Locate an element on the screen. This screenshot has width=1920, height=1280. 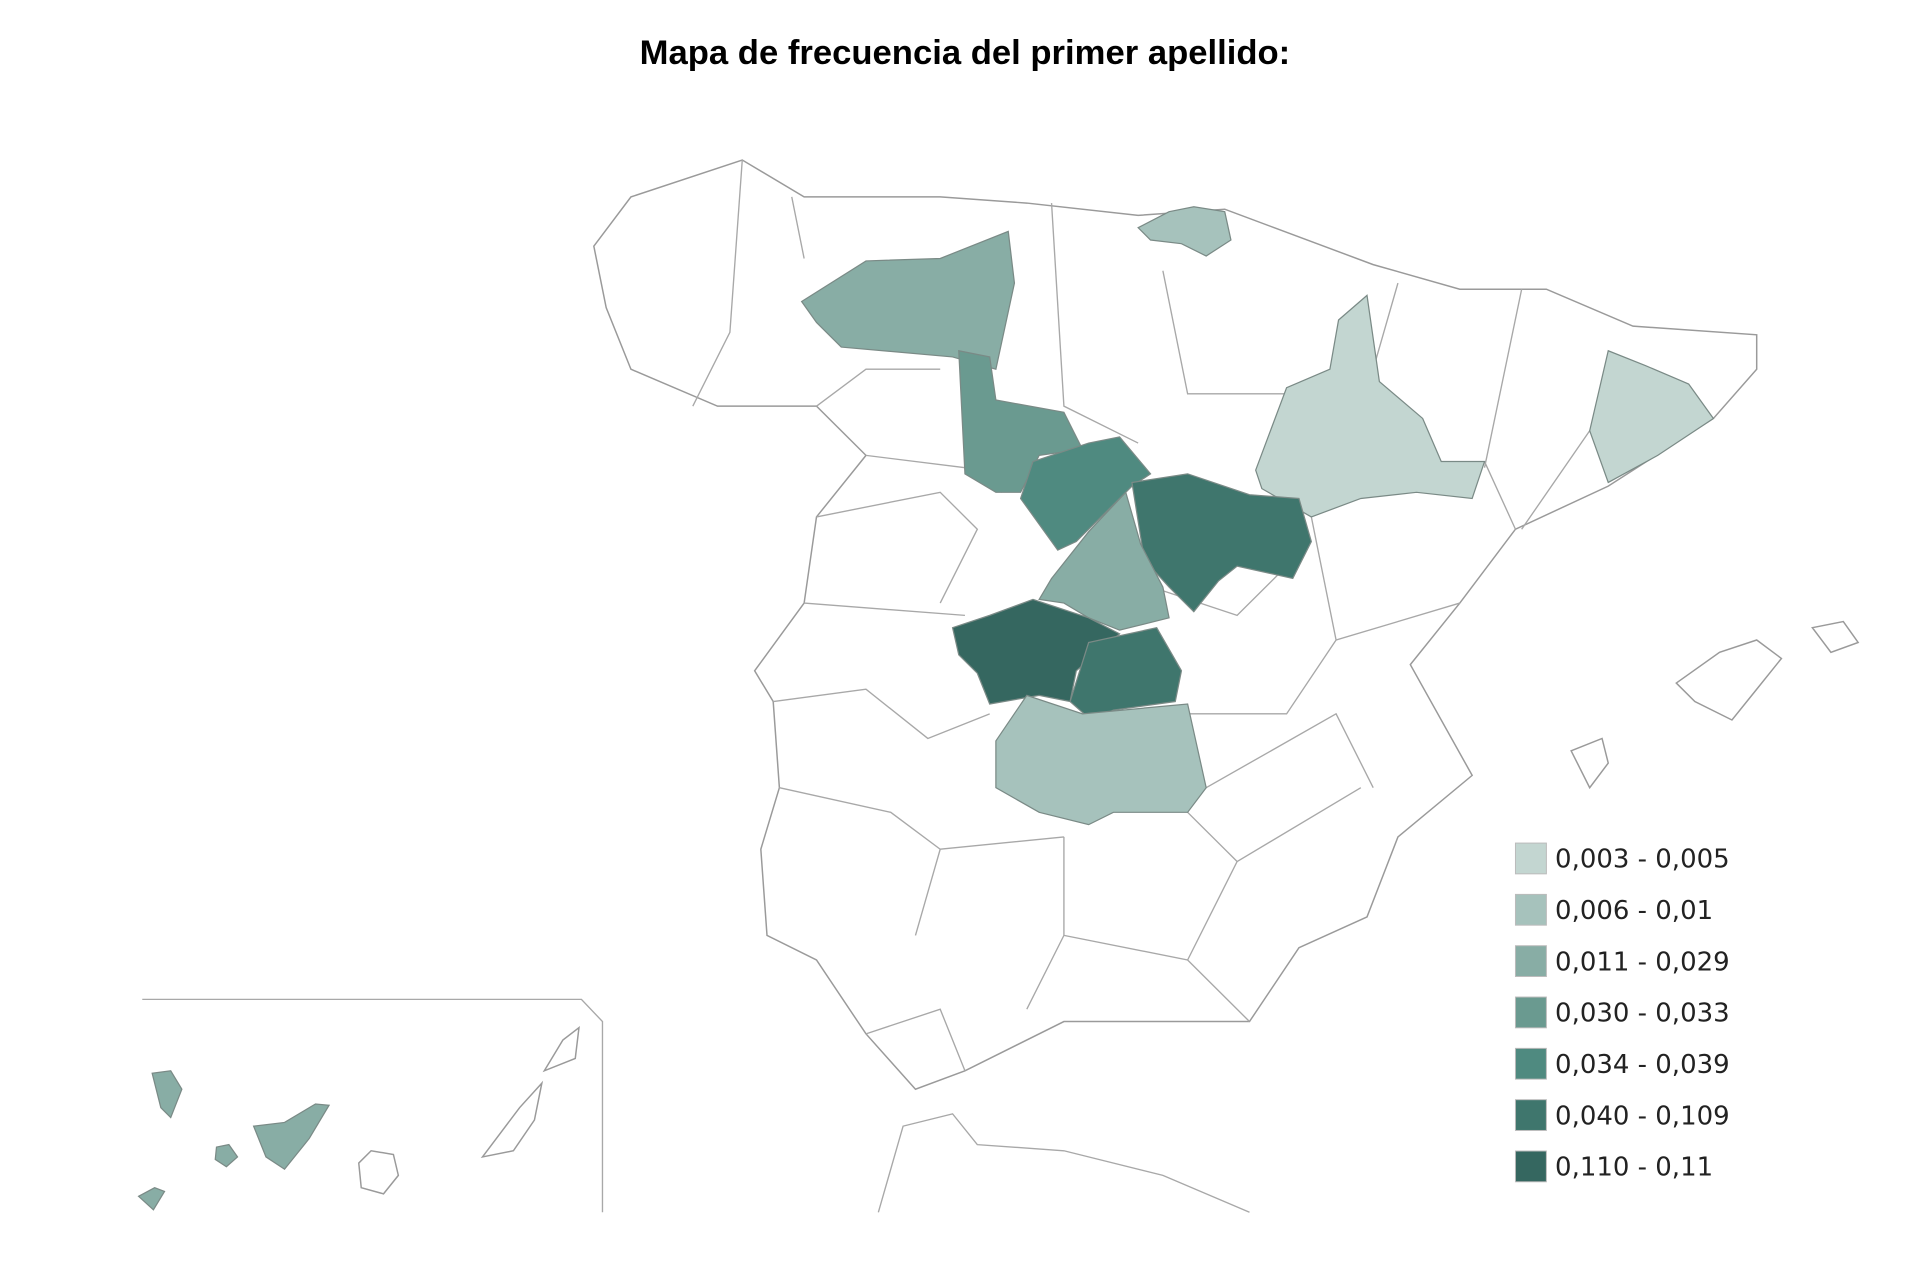
legend-label: 0,110 - 0,11 is located at coordinates (1634, 1168).